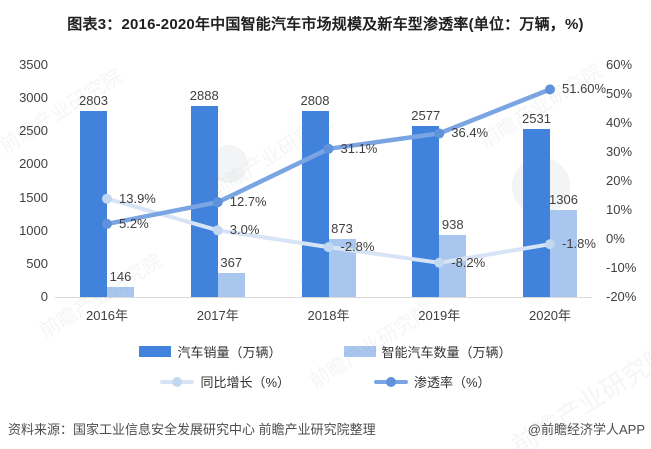 Image resolution: width=651 pixels, height=449 pixels. I want to click on legend-item-auto-sales: 汽车销量（万辆）, so click(210, 351).